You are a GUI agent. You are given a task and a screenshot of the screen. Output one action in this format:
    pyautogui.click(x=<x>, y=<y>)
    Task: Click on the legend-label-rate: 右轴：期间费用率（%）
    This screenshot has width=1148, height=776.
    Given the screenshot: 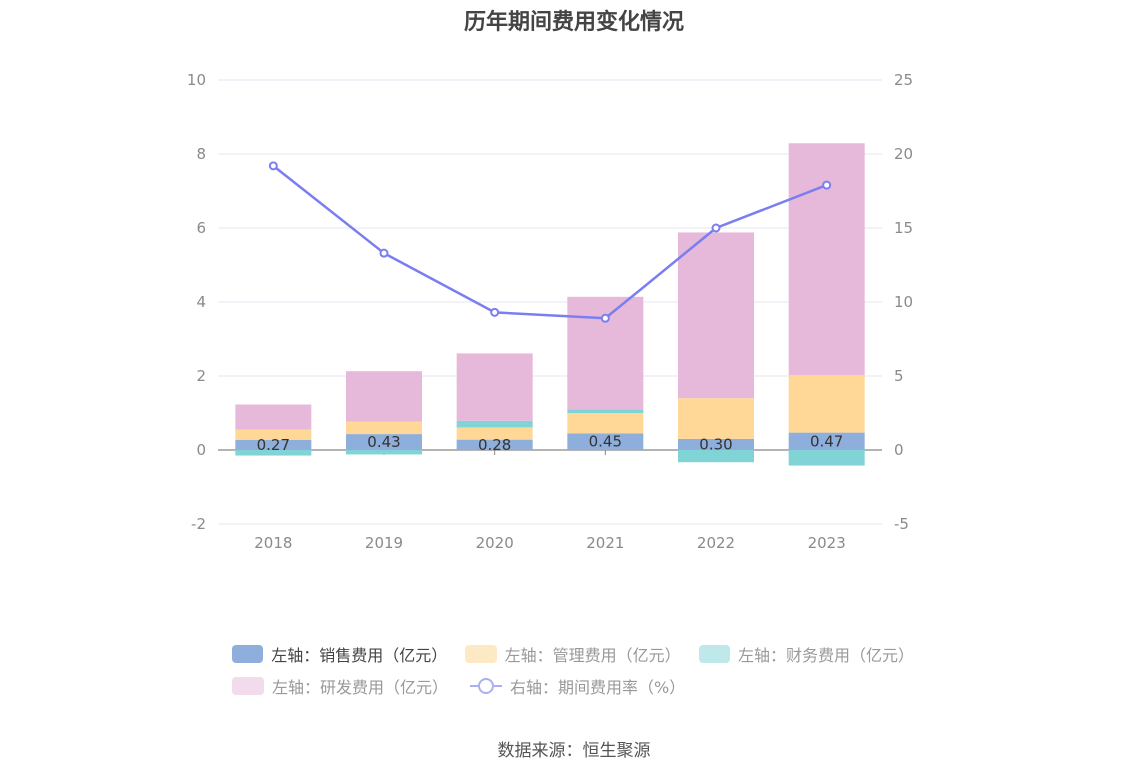 What is the action you would take?
    pyautogui.click(x=598, y=687)
    